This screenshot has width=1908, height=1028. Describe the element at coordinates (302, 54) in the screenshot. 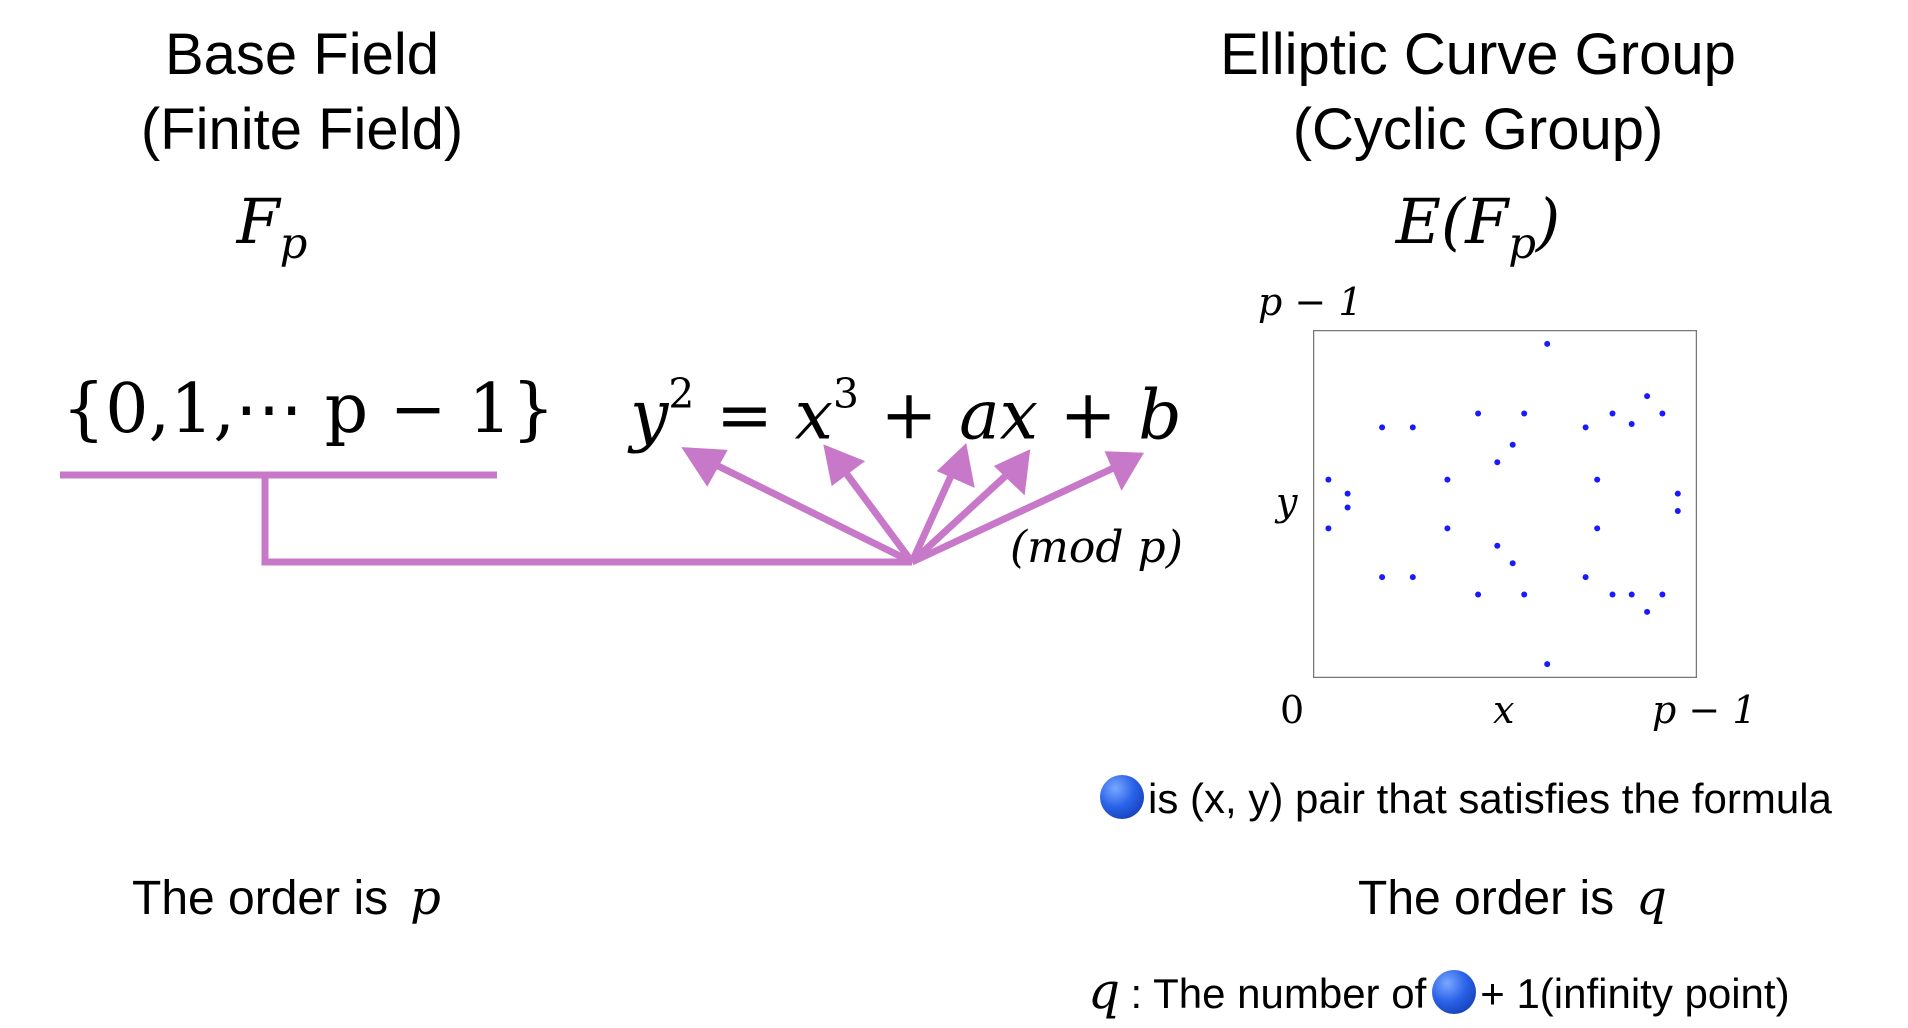

I see `base-field-title: Base Field` at that location.